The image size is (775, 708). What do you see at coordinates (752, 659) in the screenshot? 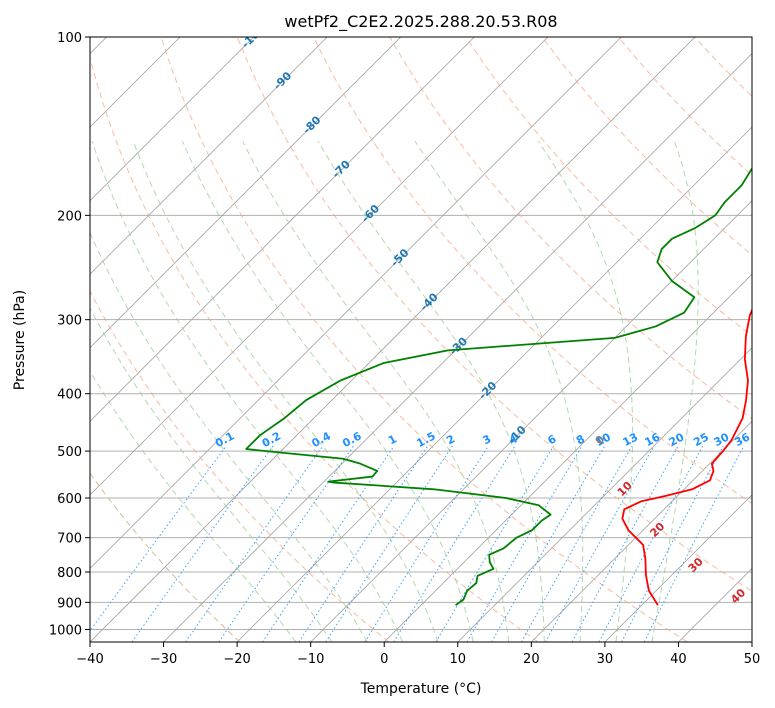
I see `x-tick-label: 50` at bounding box center [752, 659].